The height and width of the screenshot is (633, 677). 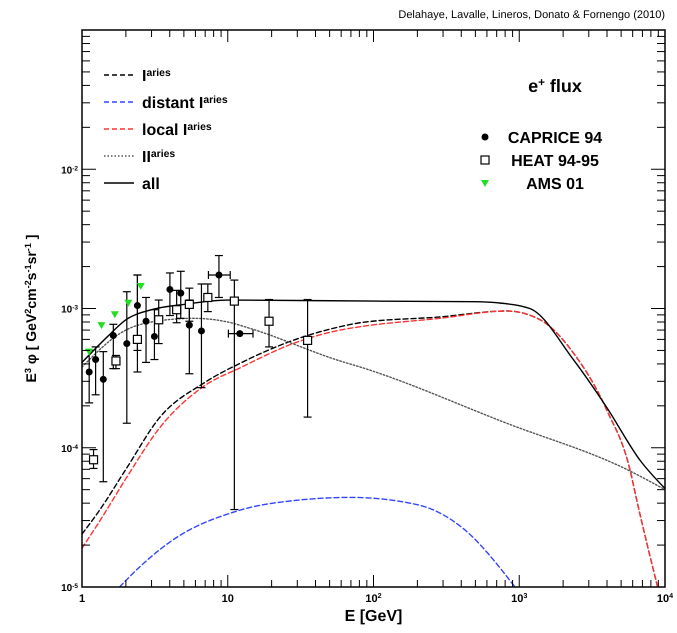 What do you see at coordinates (665, 598) in the screenshot?
I see `x-tick-label: 10$^{4}$` at bounding box center [665, 598].